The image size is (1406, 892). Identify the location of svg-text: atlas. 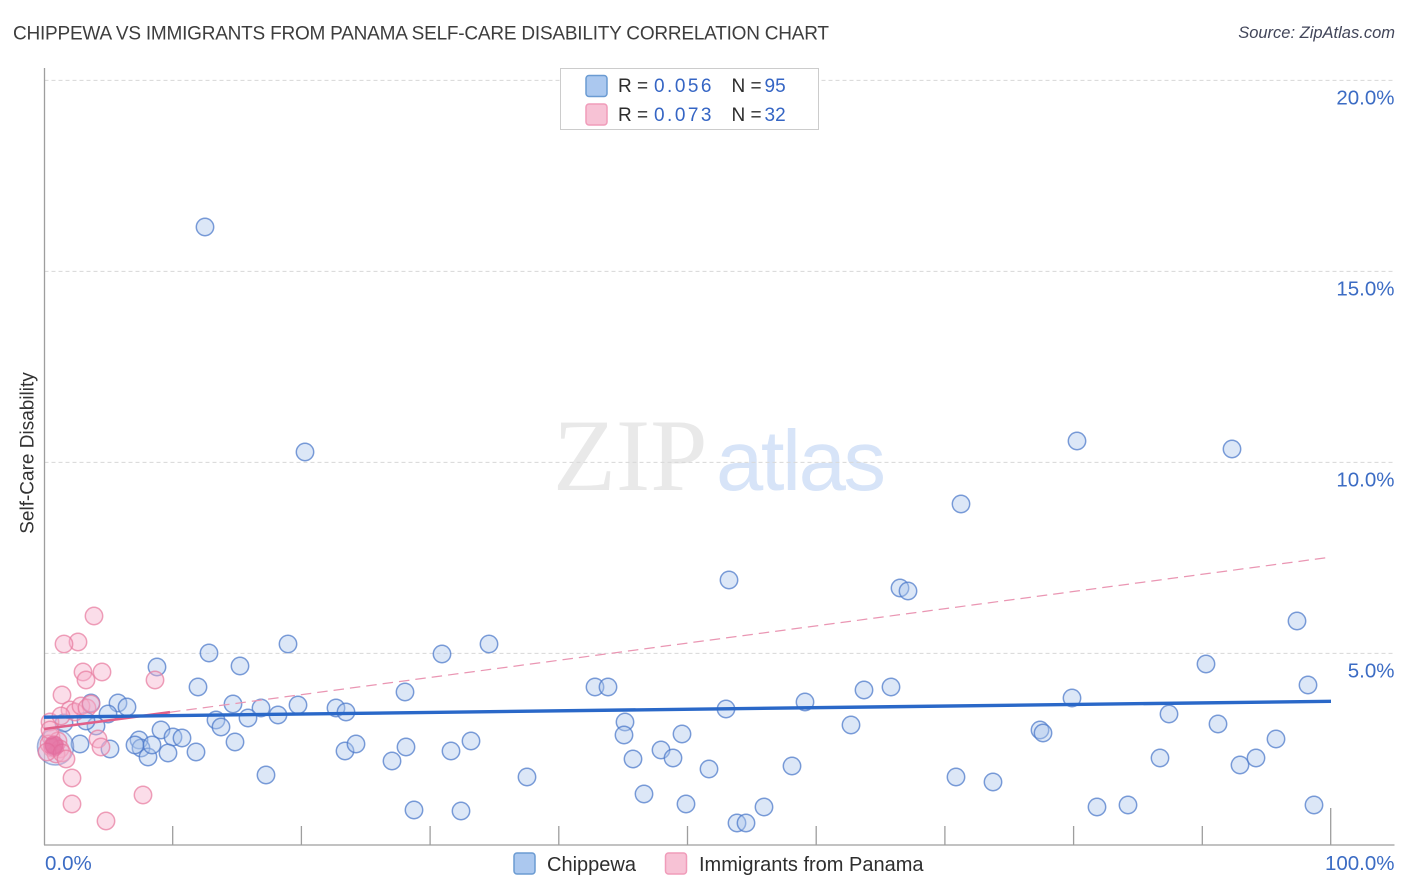
(801, 461).